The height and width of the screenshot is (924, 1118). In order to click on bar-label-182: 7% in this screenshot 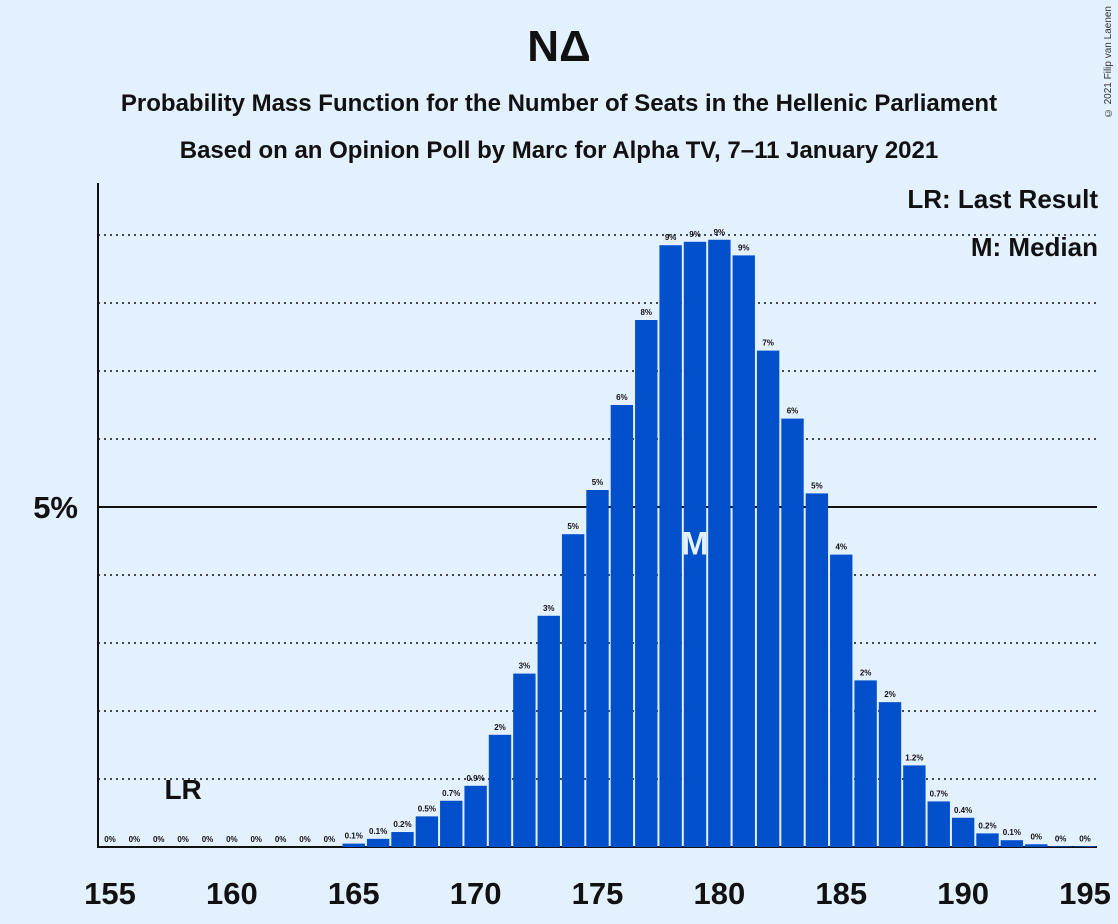, I will do `click(768, 343)`.